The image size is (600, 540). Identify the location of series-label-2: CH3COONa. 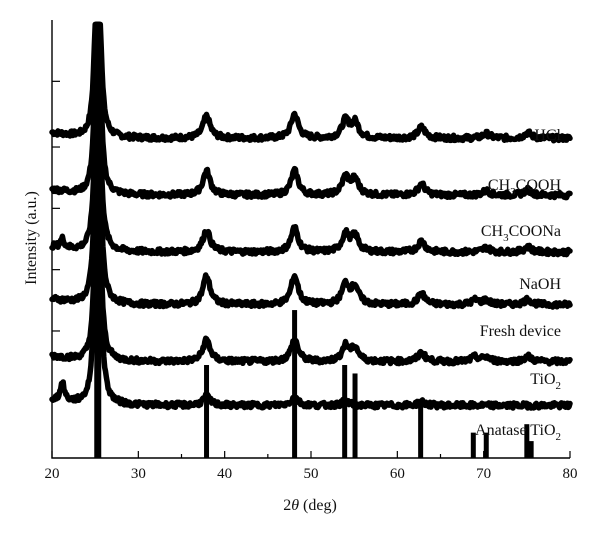
(521, 233).